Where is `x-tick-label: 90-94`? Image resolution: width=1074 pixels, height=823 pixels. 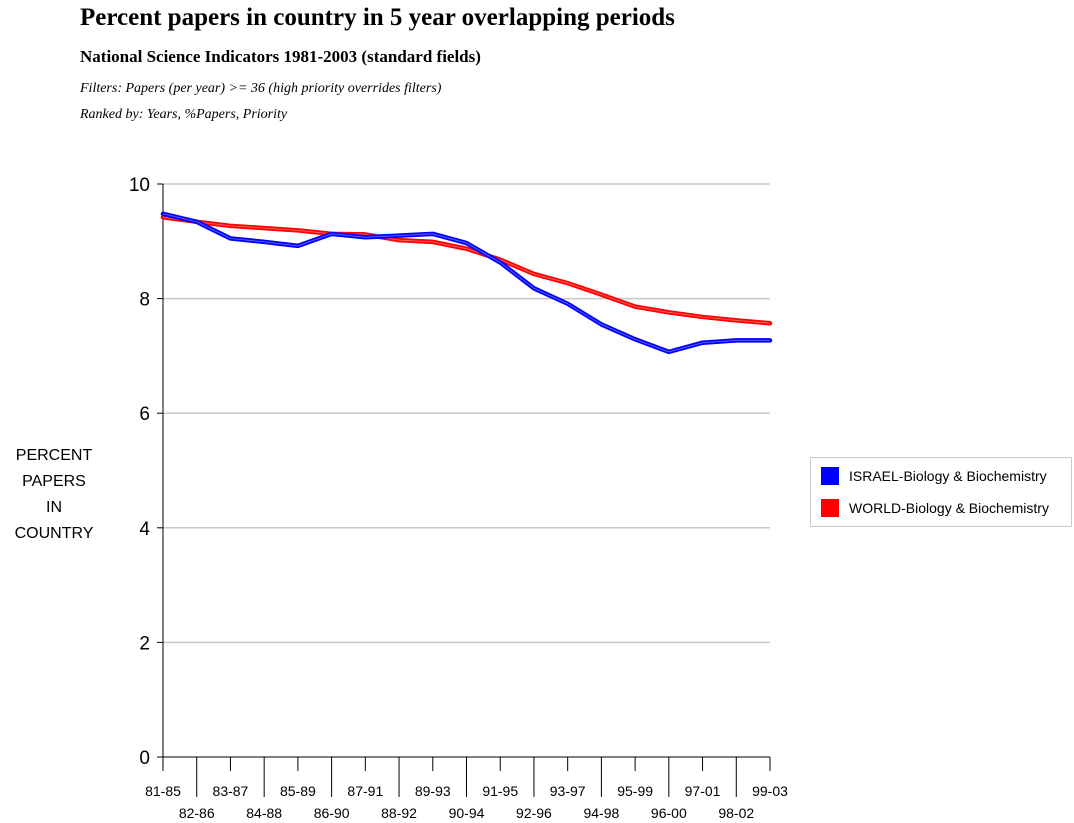
x-tick-label: 90-94 is located at coordinates (467, 813).